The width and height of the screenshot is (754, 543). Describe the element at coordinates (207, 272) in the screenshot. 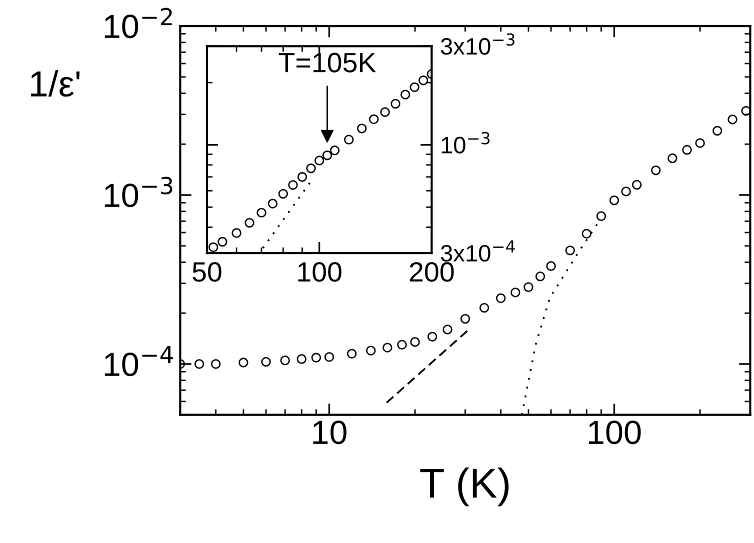

I see `x-tick-label: 50` at that location.